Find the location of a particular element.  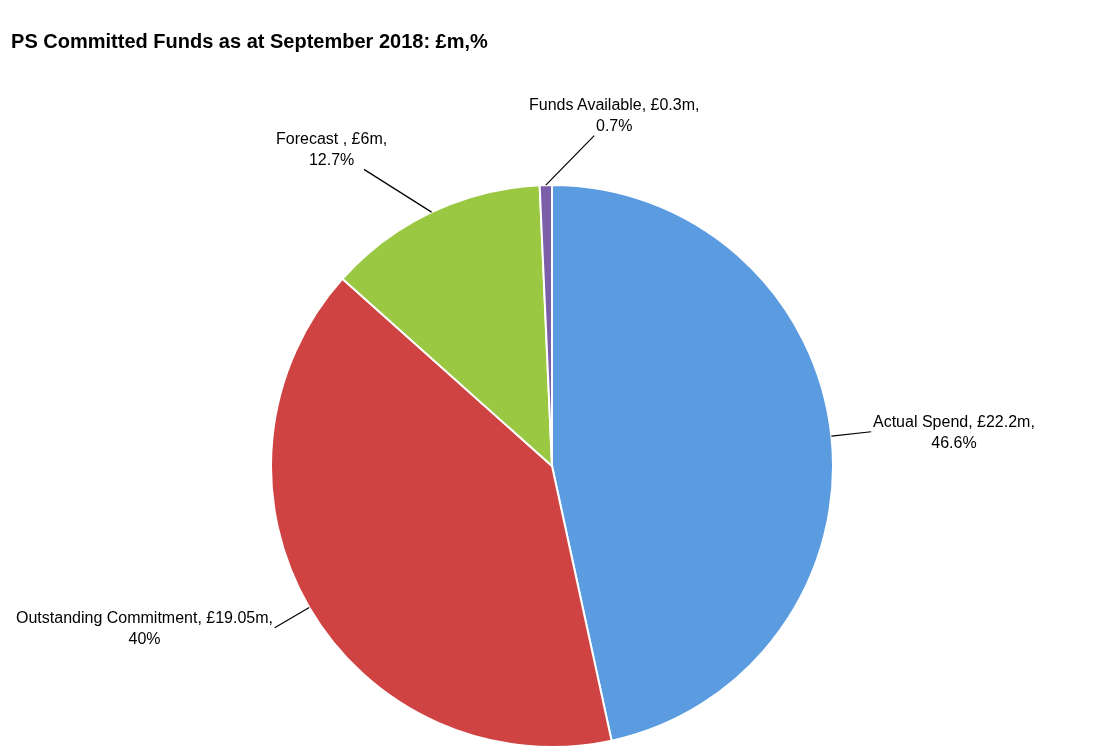

slice-label: Outstanding Commitment, £19.05m, 40% is located at coordinates (145, 628).